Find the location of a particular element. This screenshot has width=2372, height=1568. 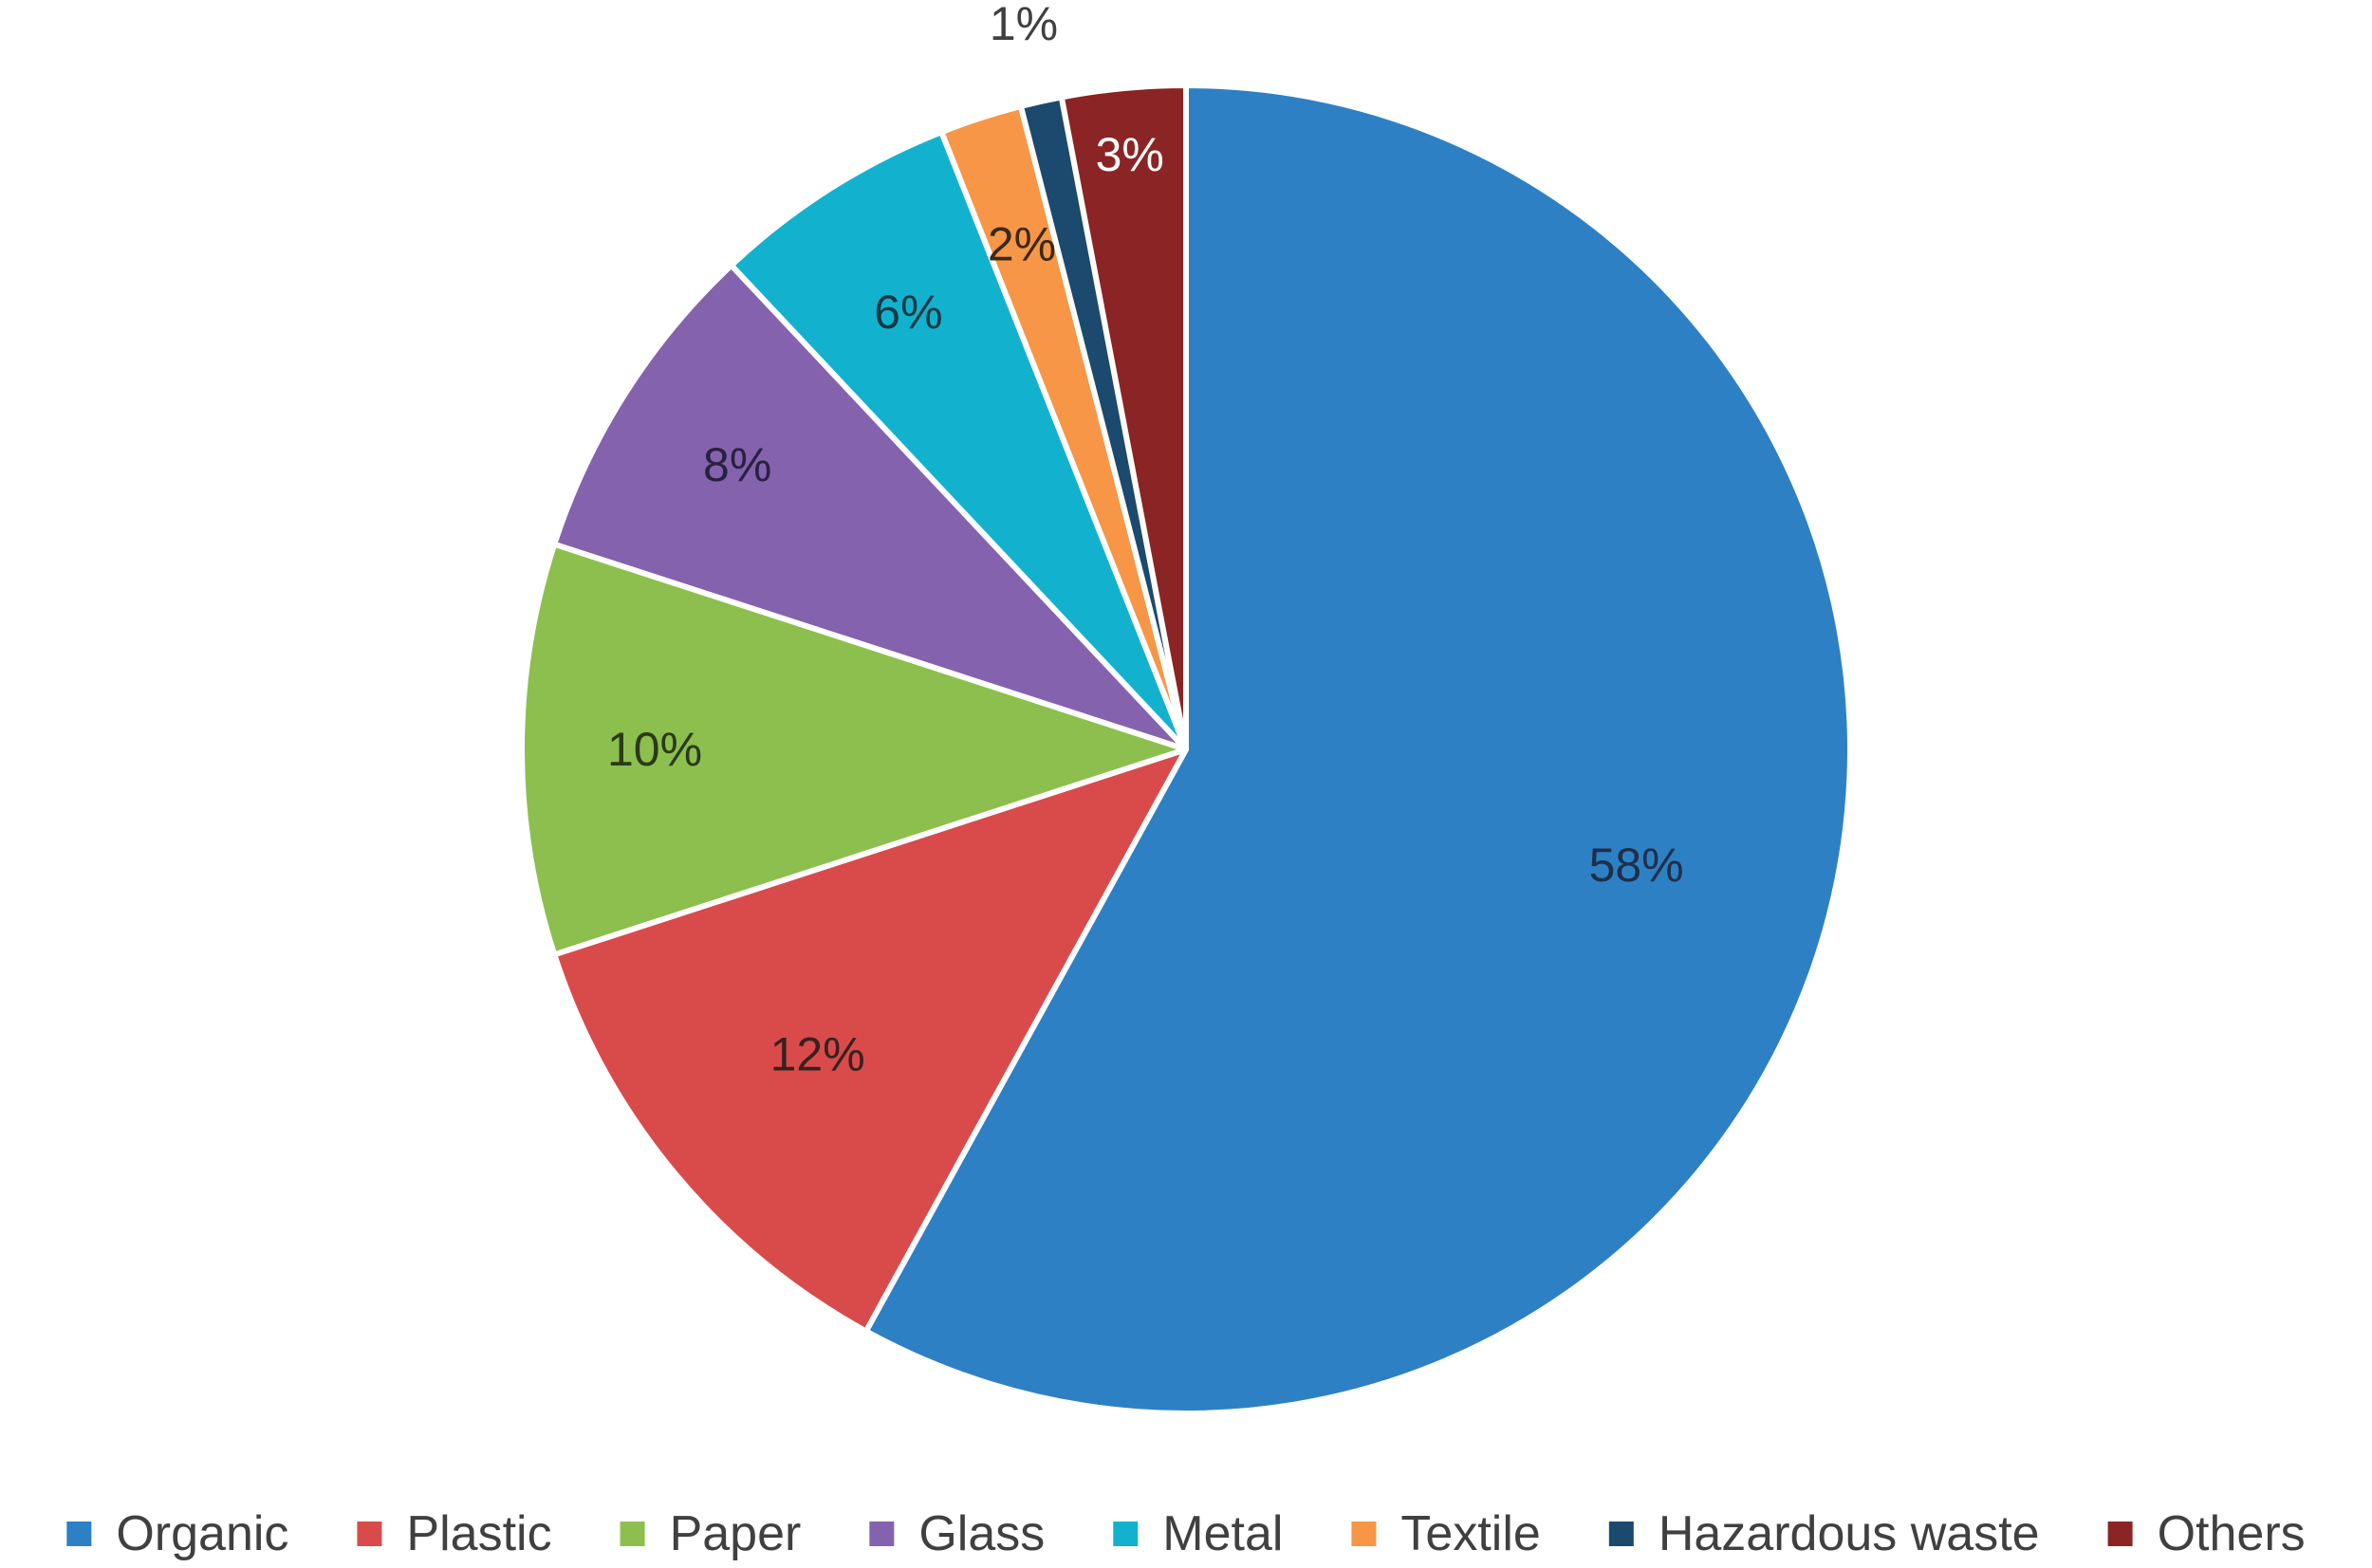

legend-label-textile: Textile is located at coordinates (1470, 1534).